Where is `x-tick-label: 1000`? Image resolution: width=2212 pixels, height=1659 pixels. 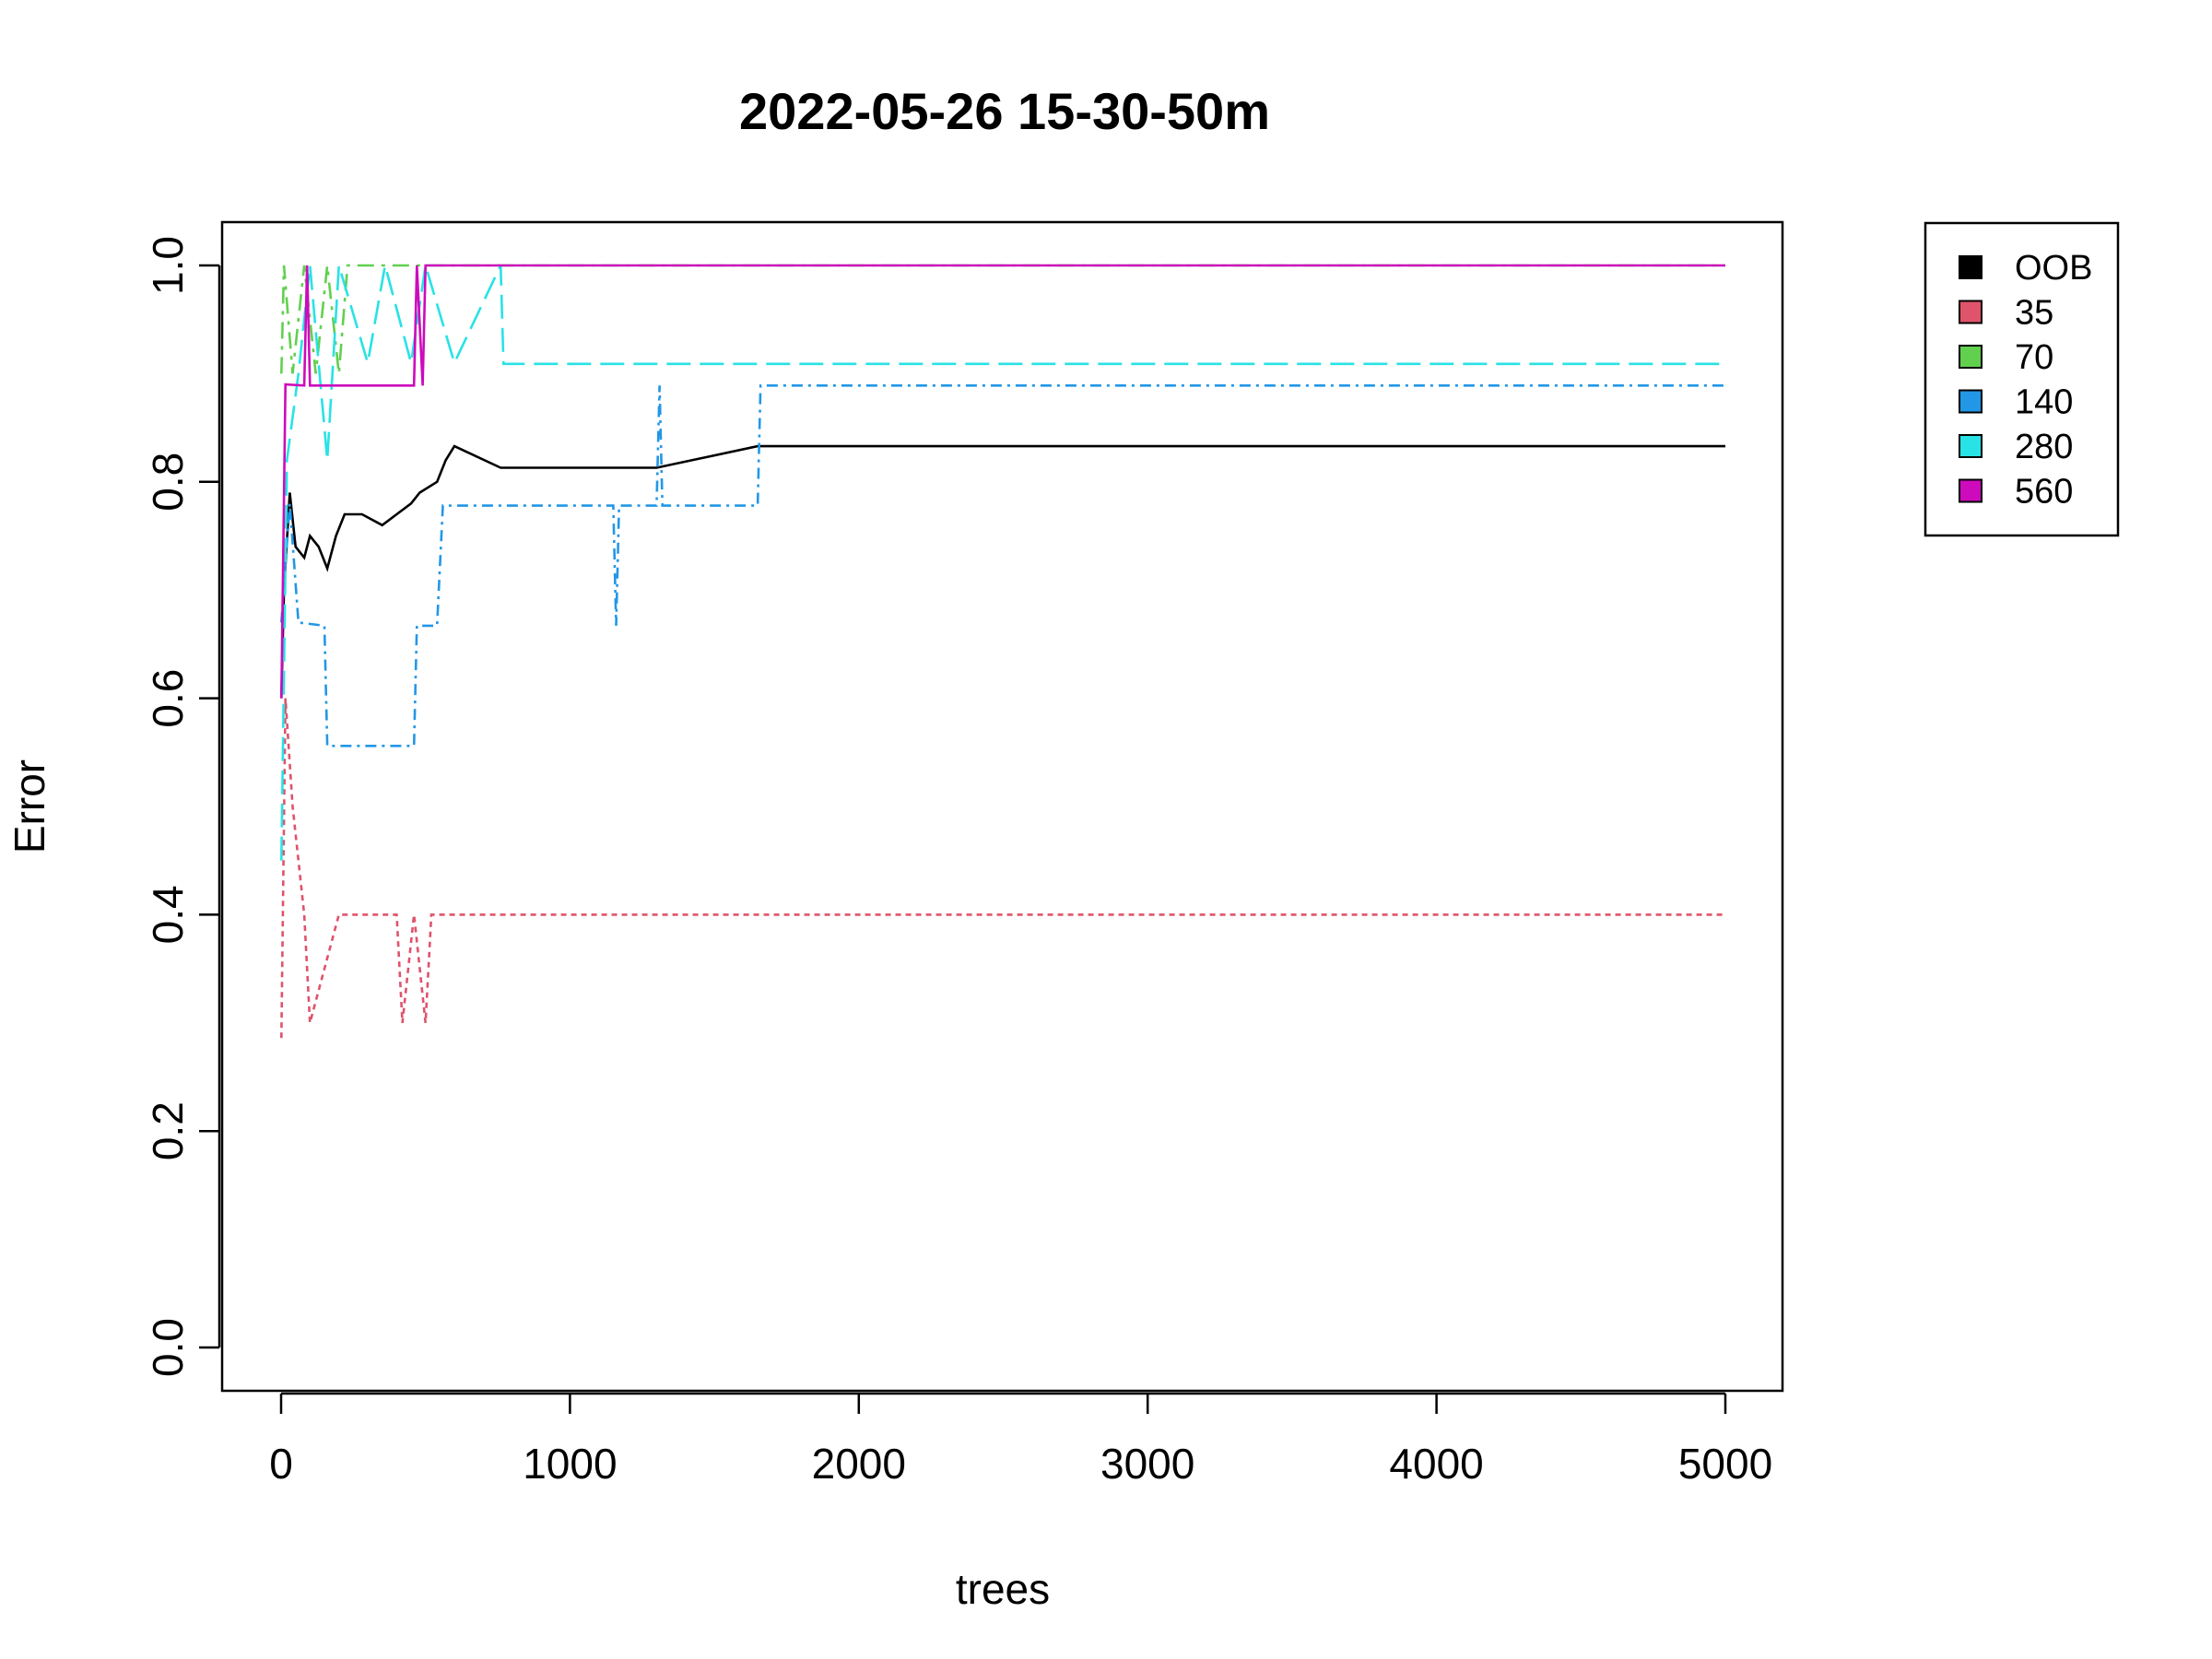
x-tick-label: 1000 is located at coordinates (570, 1464).